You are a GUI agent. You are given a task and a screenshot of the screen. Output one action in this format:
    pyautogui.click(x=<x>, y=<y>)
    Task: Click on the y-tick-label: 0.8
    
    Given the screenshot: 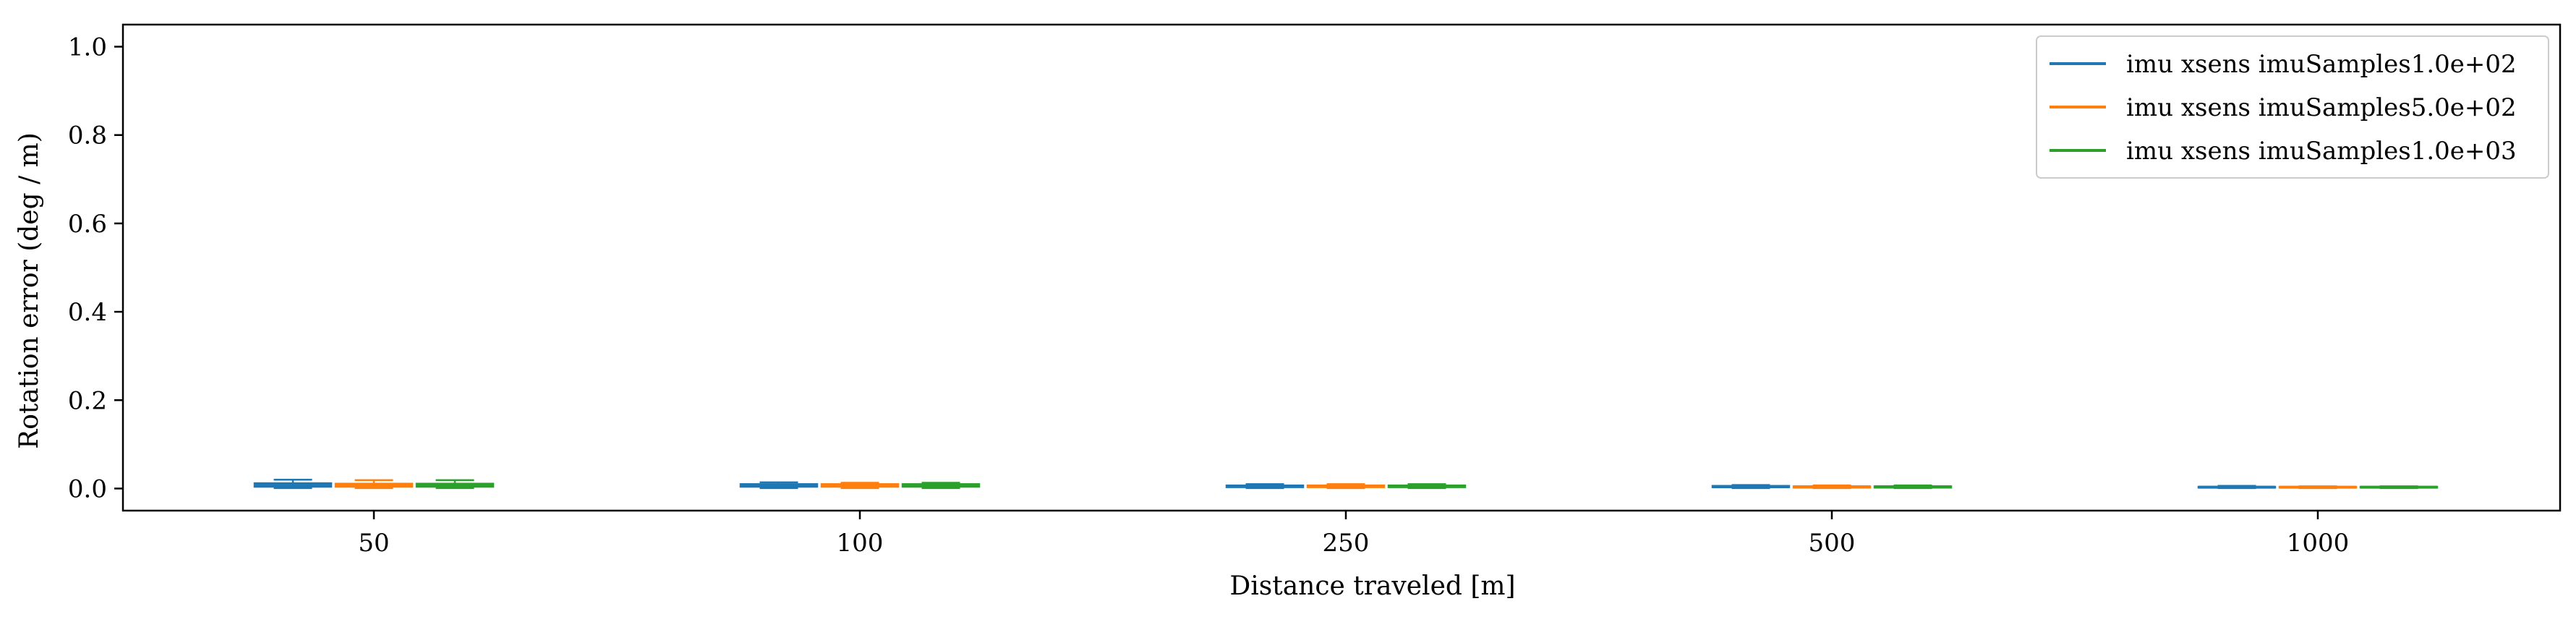 What is the action you would take?
    pyautogui.click(x=87, y=136)
    